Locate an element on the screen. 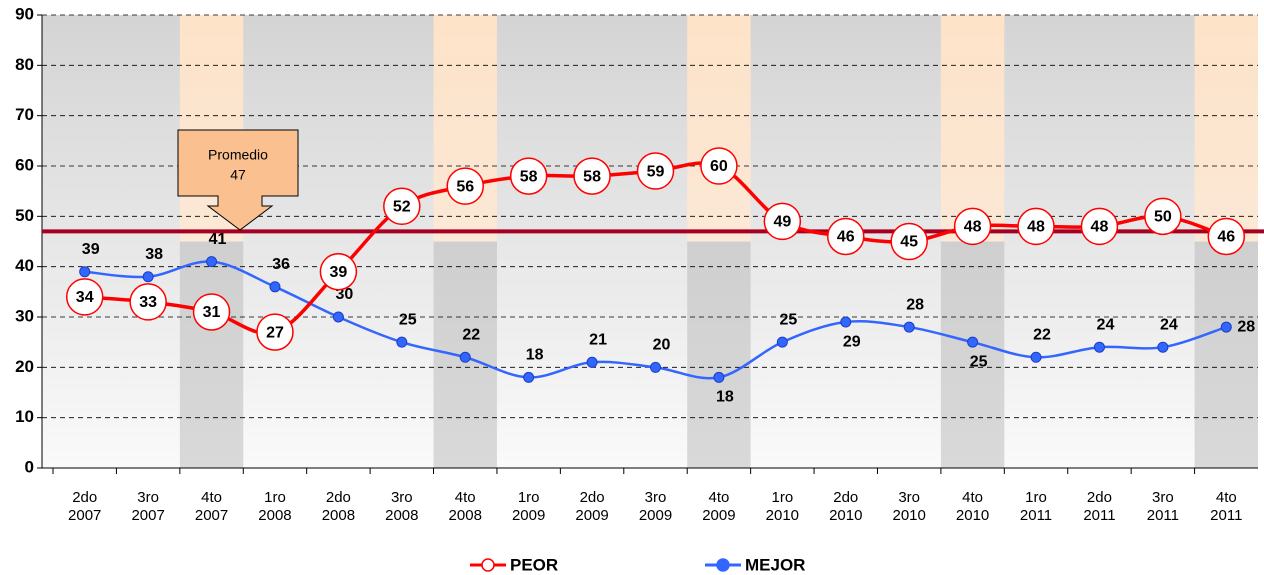 This screenshot has height=575, width=1264. x-tick-label: 2do 2010 is located at coordinates (845, 506).